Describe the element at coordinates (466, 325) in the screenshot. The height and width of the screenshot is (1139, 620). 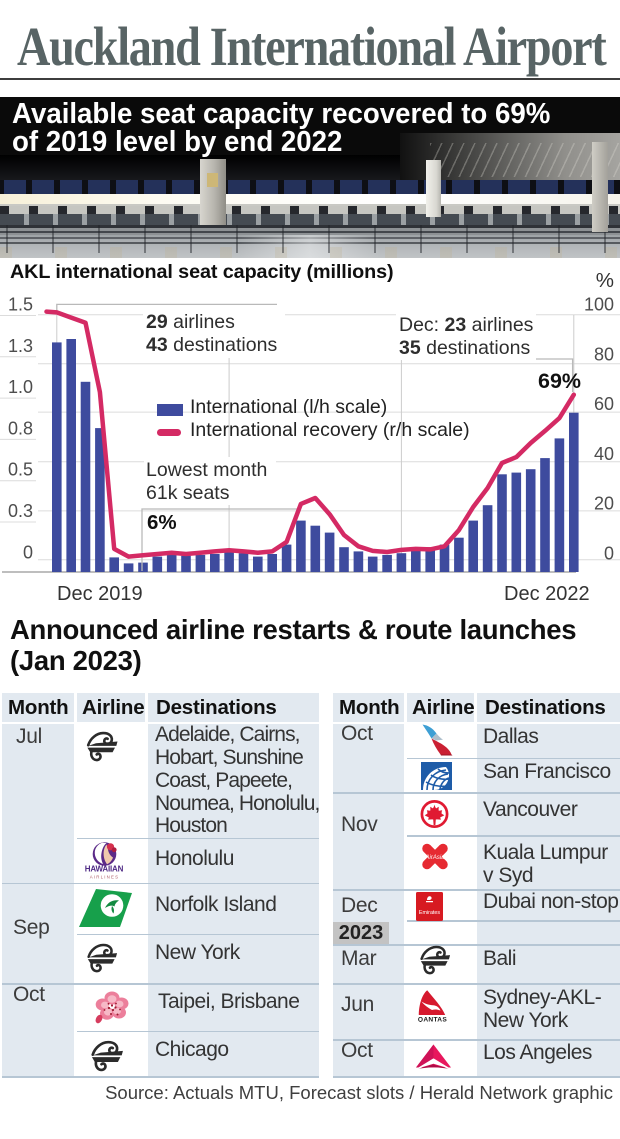
I see `svg-text: Dec: 23 airlines` at that location.